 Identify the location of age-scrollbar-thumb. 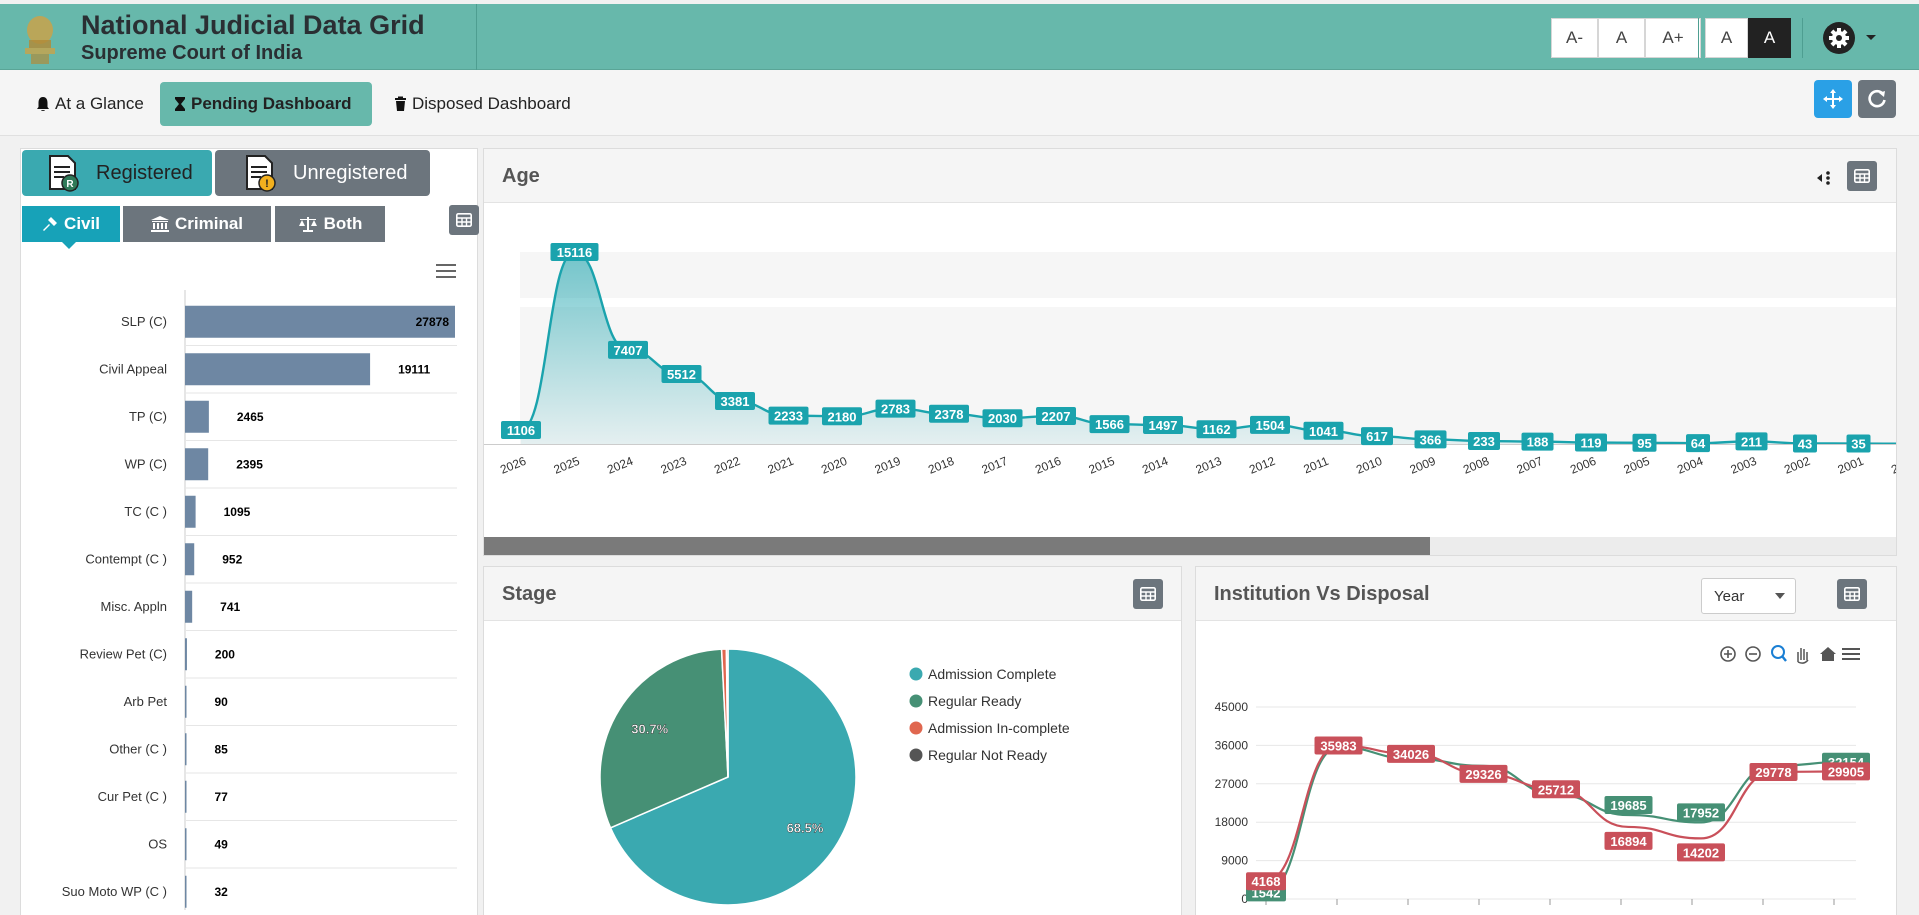
(957, 546).